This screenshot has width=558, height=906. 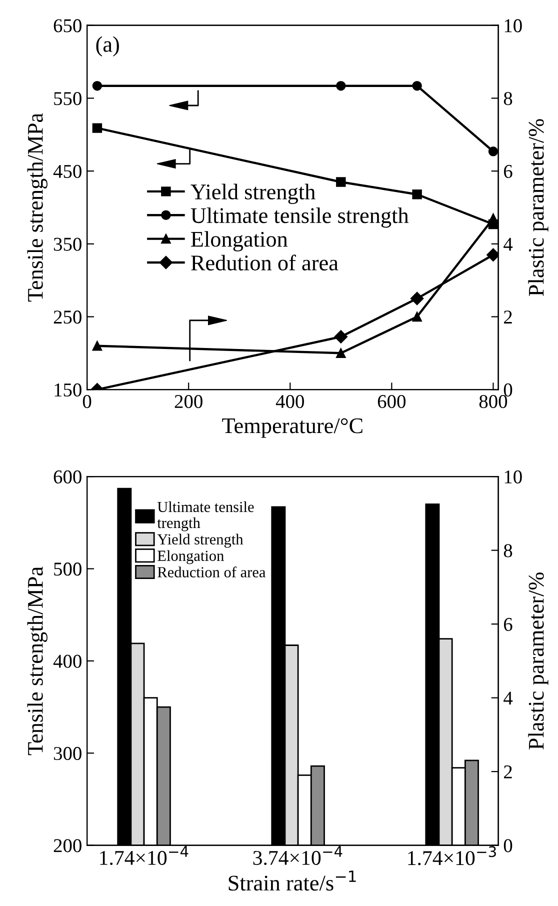 I want to click on y-tick-label: 300, so click(x=68, y=753).